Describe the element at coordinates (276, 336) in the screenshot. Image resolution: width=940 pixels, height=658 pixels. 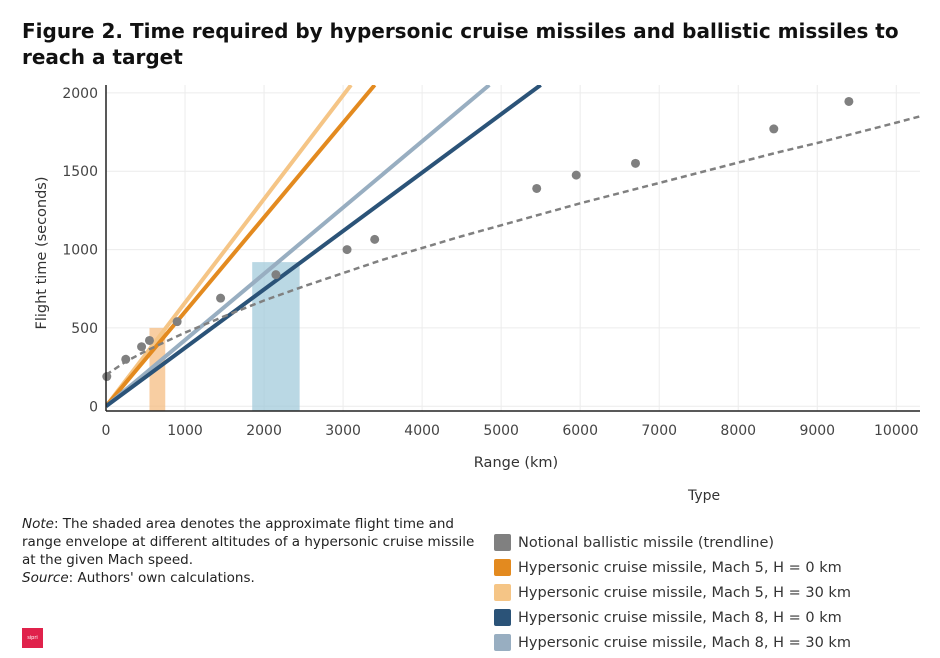
I see `shaded-envelope` at that location.